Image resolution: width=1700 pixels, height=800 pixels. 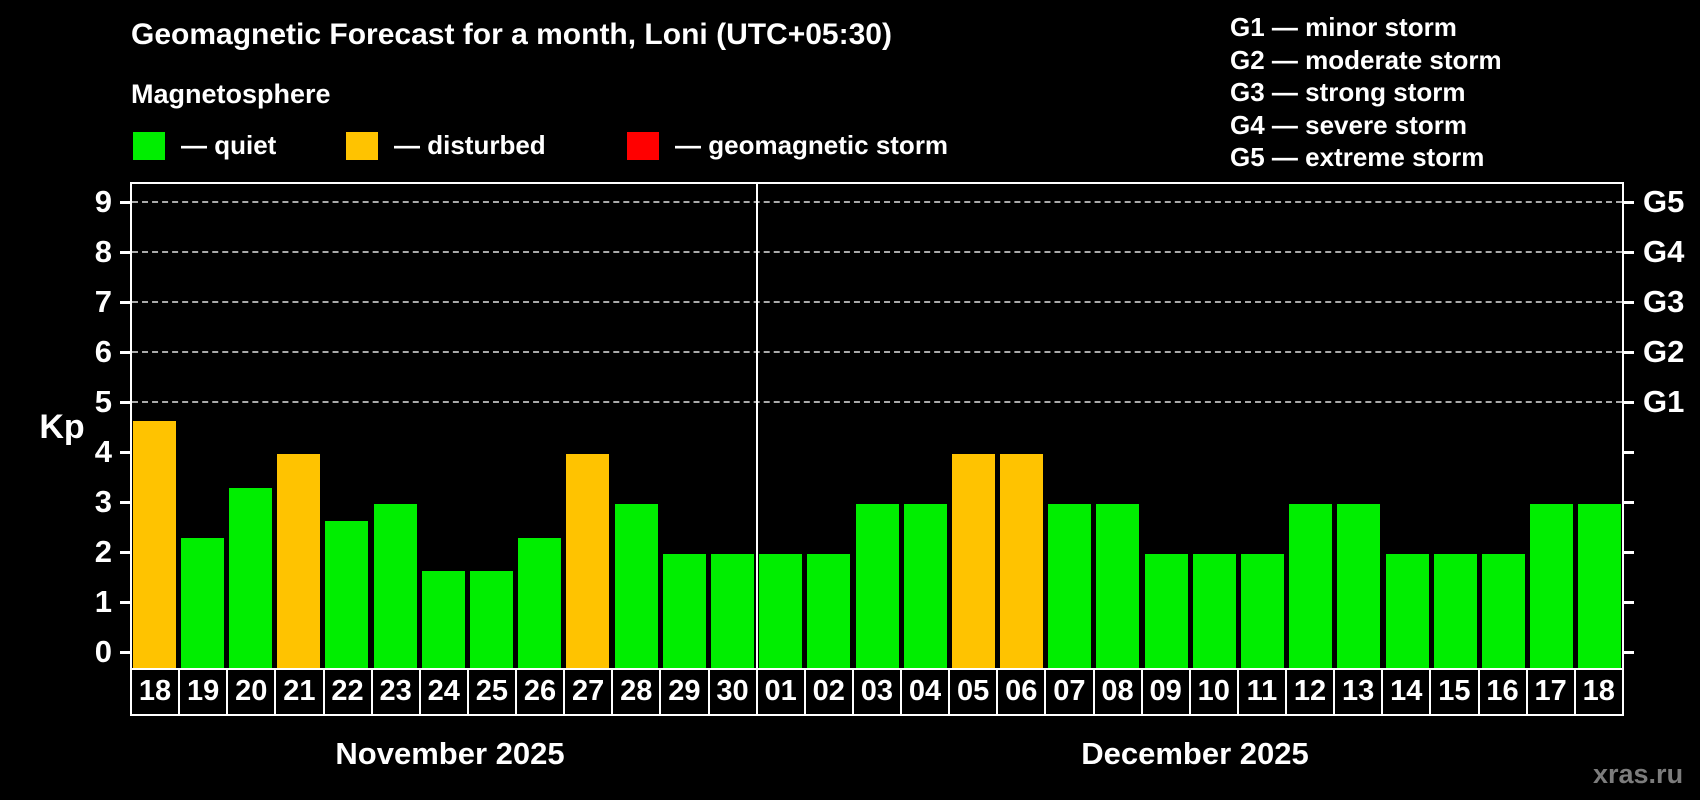 What do you see at coordinates (470, 145) in the screenshot?
I see `disturbed-label: — disturbed` at bounding box center [470, 145].